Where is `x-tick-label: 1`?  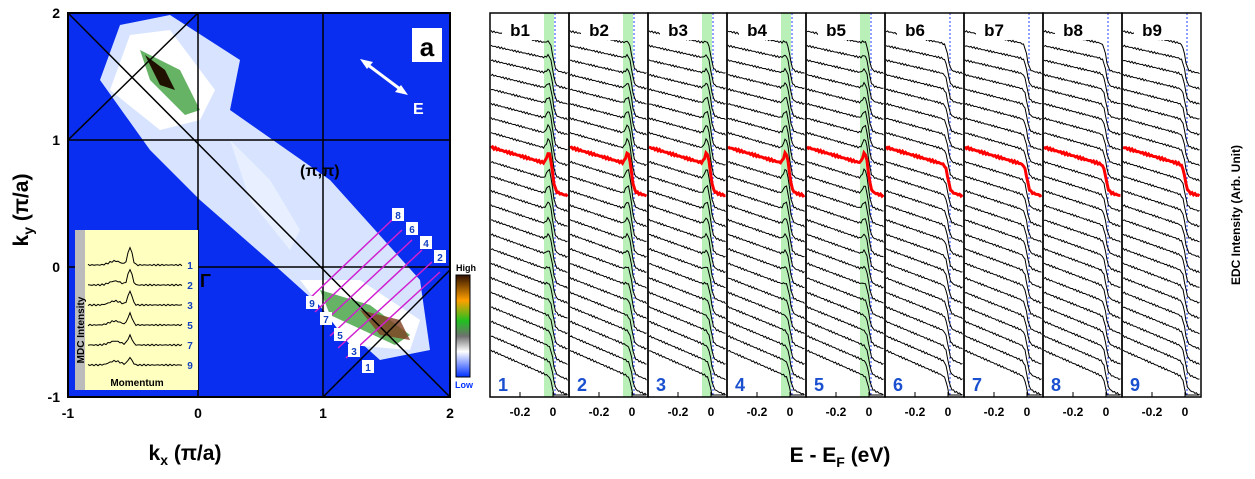 x-tick-label: 1 is located at coordinates (323, 413).